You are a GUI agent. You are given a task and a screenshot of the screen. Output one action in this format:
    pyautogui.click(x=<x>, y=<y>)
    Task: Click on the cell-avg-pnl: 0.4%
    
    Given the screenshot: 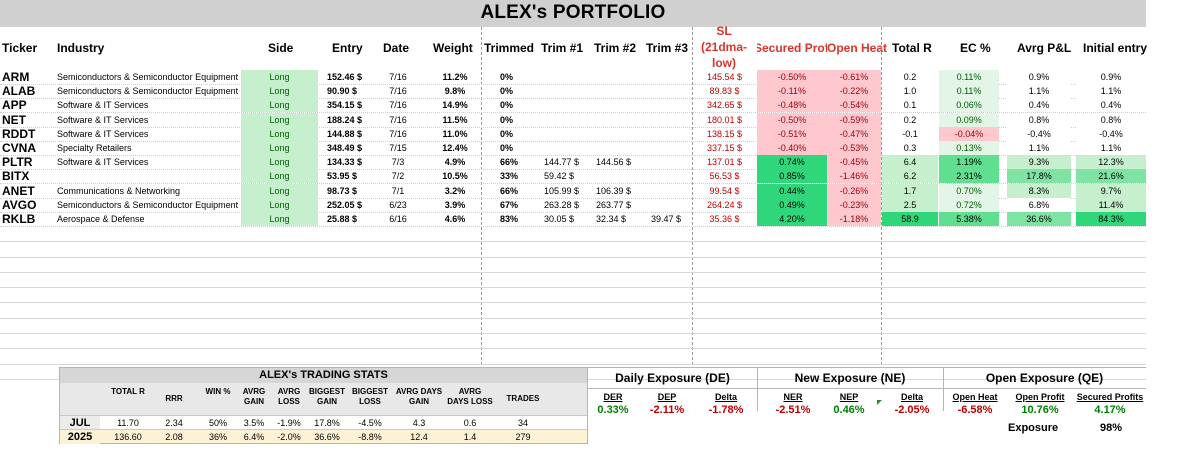 What is the action you would take?
    pyautogui.click(x=1039, y=105)
    